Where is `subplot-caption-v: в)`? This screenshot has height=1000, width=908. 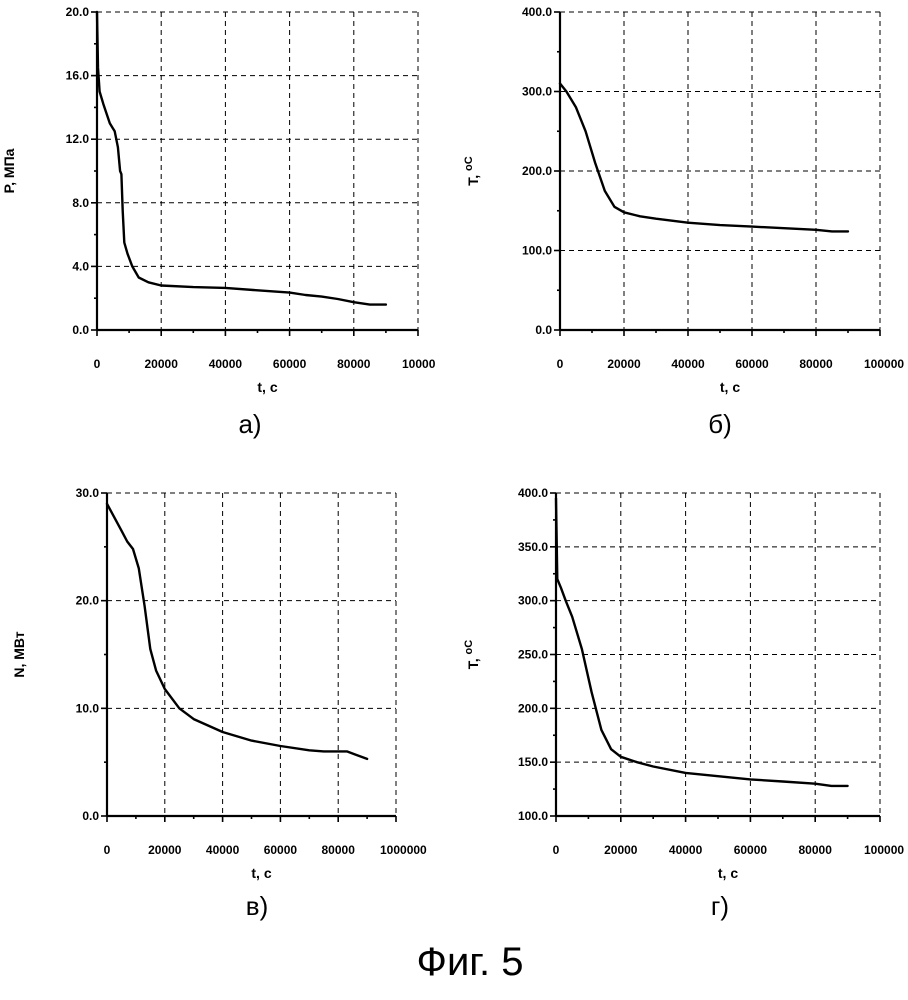 subplot-caption-v: в) is located at coordinates (257, 906).